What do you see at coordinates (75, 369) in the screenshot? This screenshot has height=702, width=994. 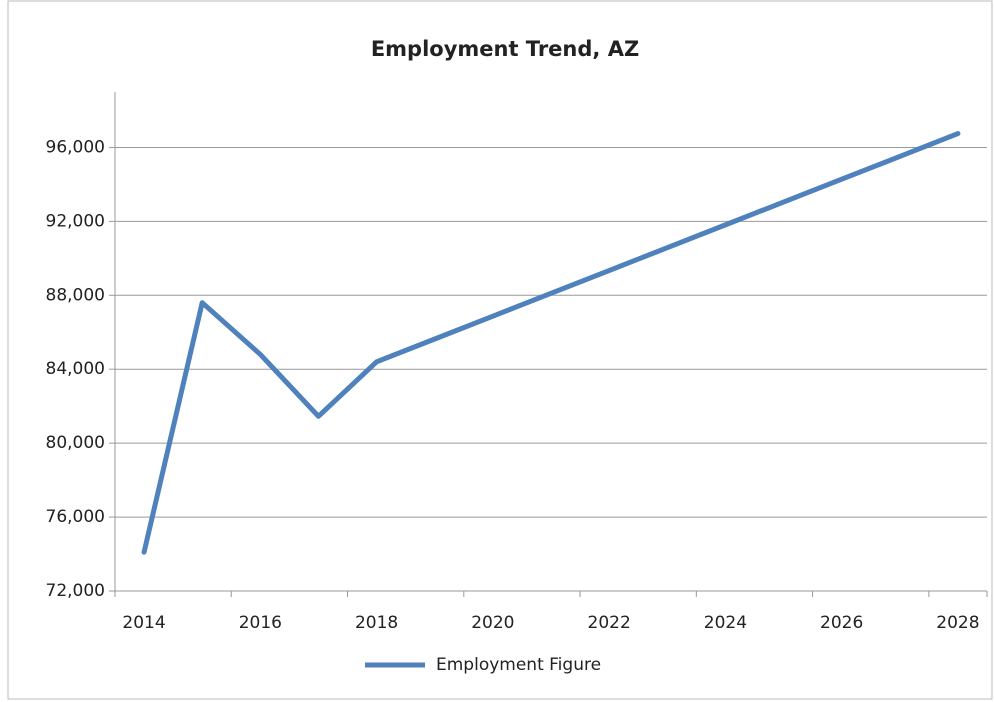 I see `y-tick-label: 84,000` at bounding box center [75, 369].